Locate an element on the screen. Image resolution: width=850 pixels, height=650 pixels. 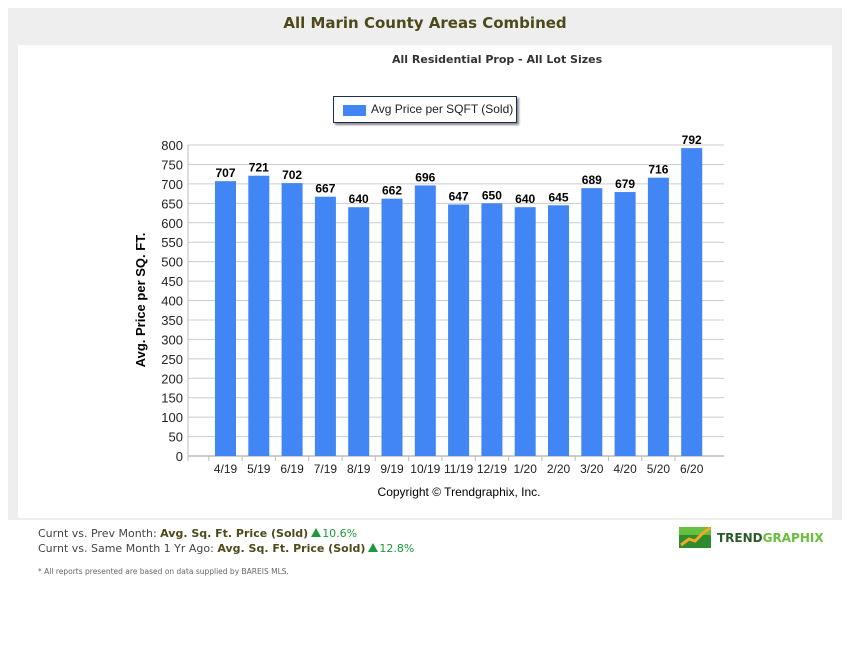
logo-text: TREND is located at coordinates (740, 538).